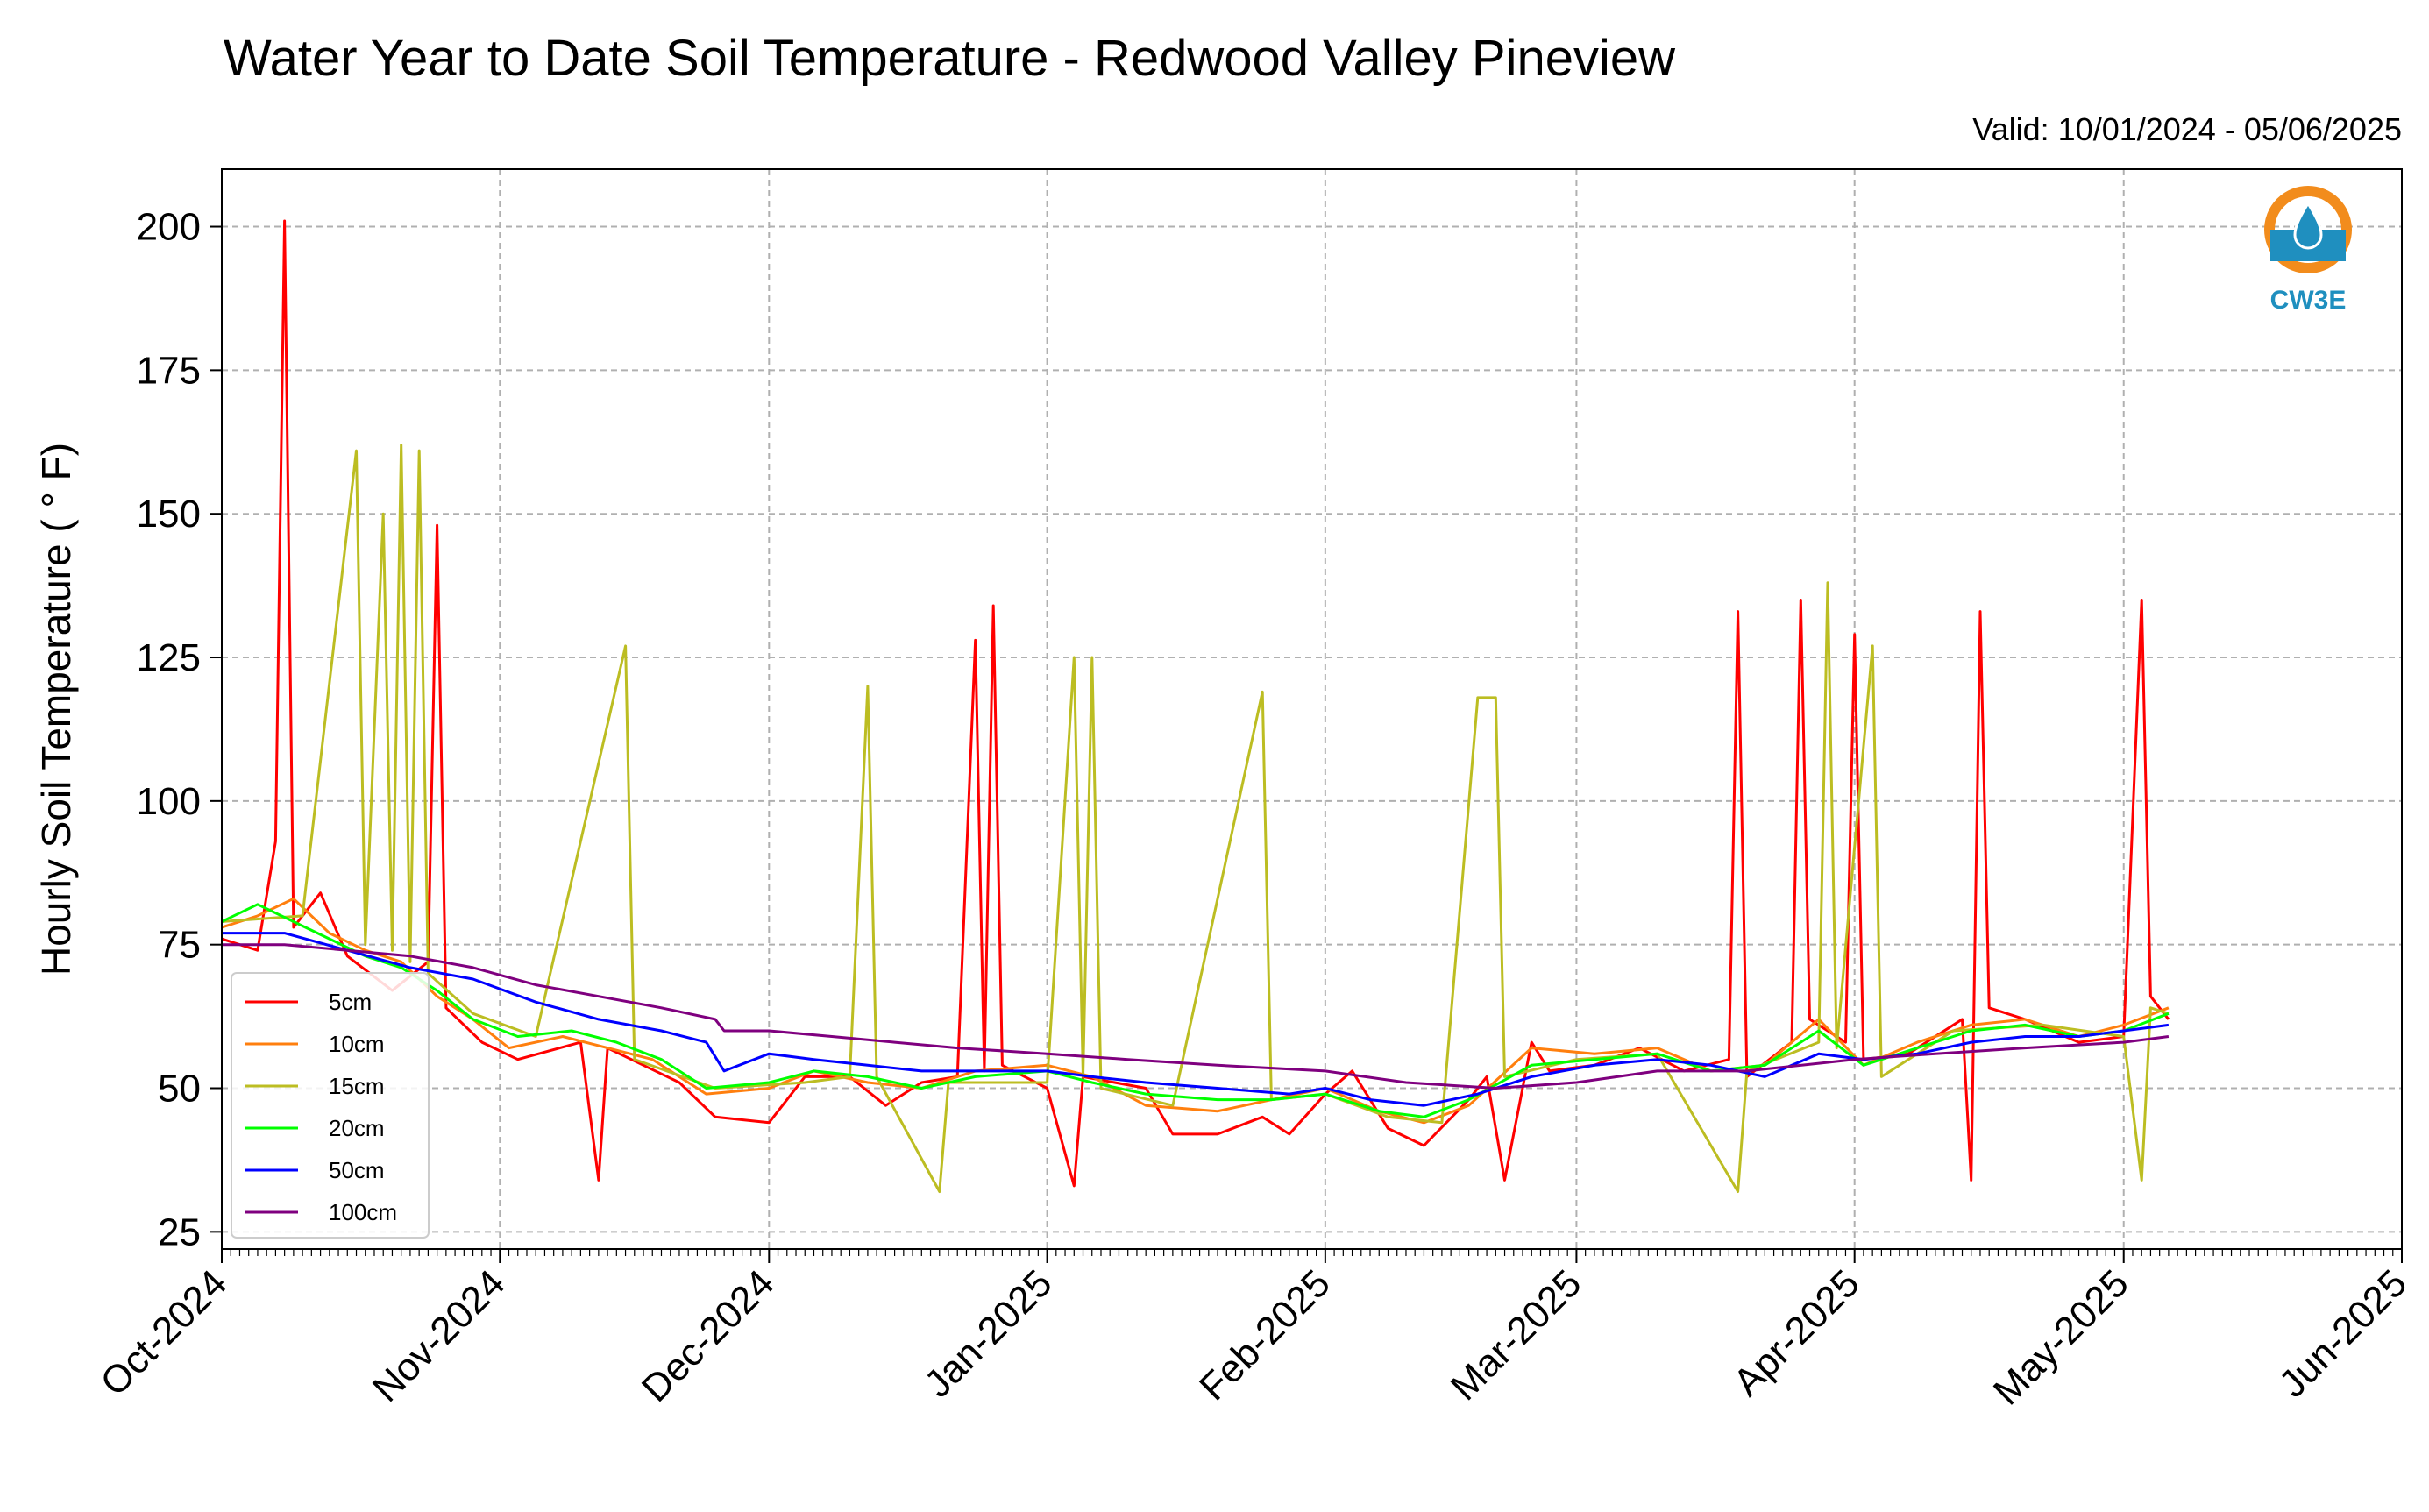  What do you see at coordinates (330, 1105) in the screenshot?
I see `legend: 5cm 10cm 15cm 20cm 50cm 100cm` at bounding box center [330, 1105].